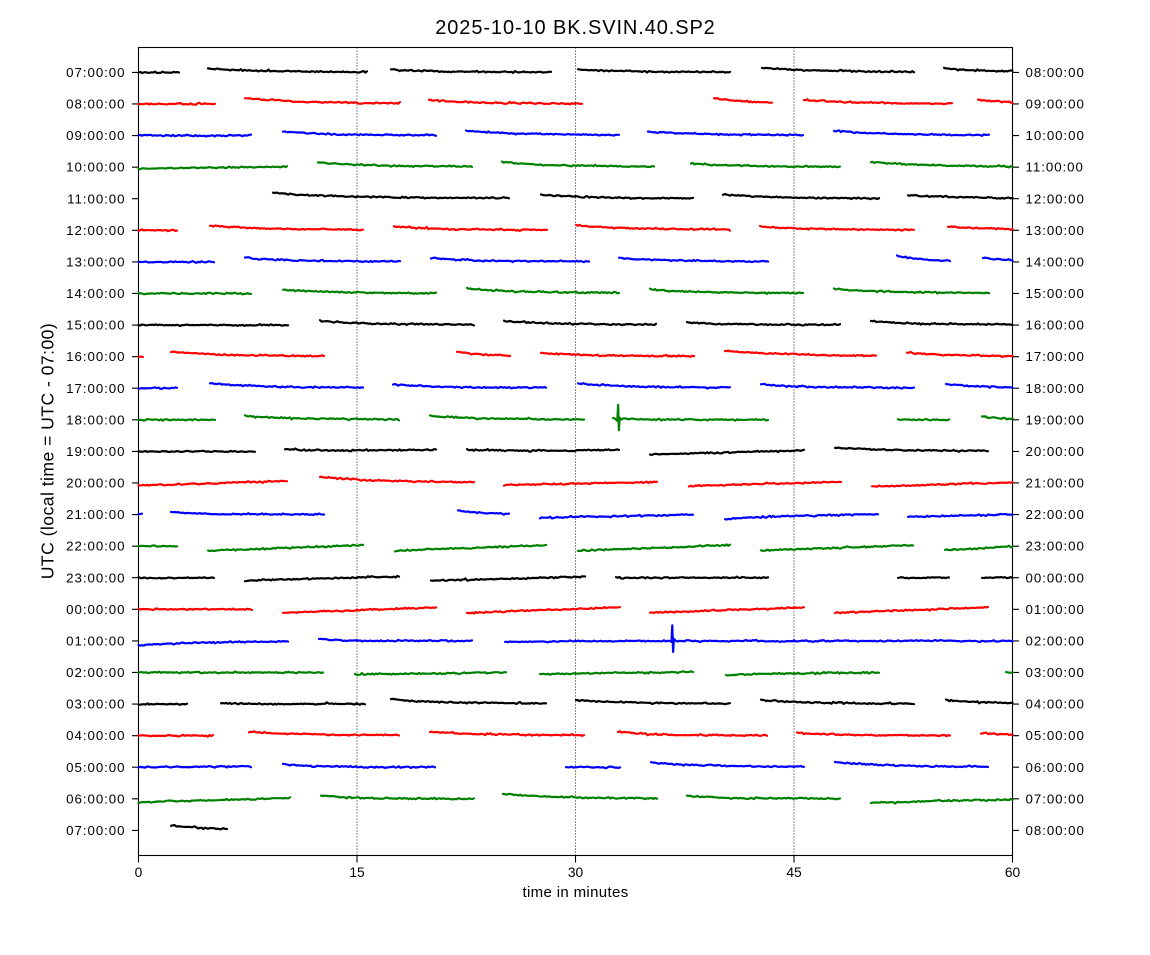  What do you see at coordinates (575, 28) in the screenshot?
I see `svg-text: 2025-10-10 BK.SVIN.40.SP2` at bounding box center [575, 28].